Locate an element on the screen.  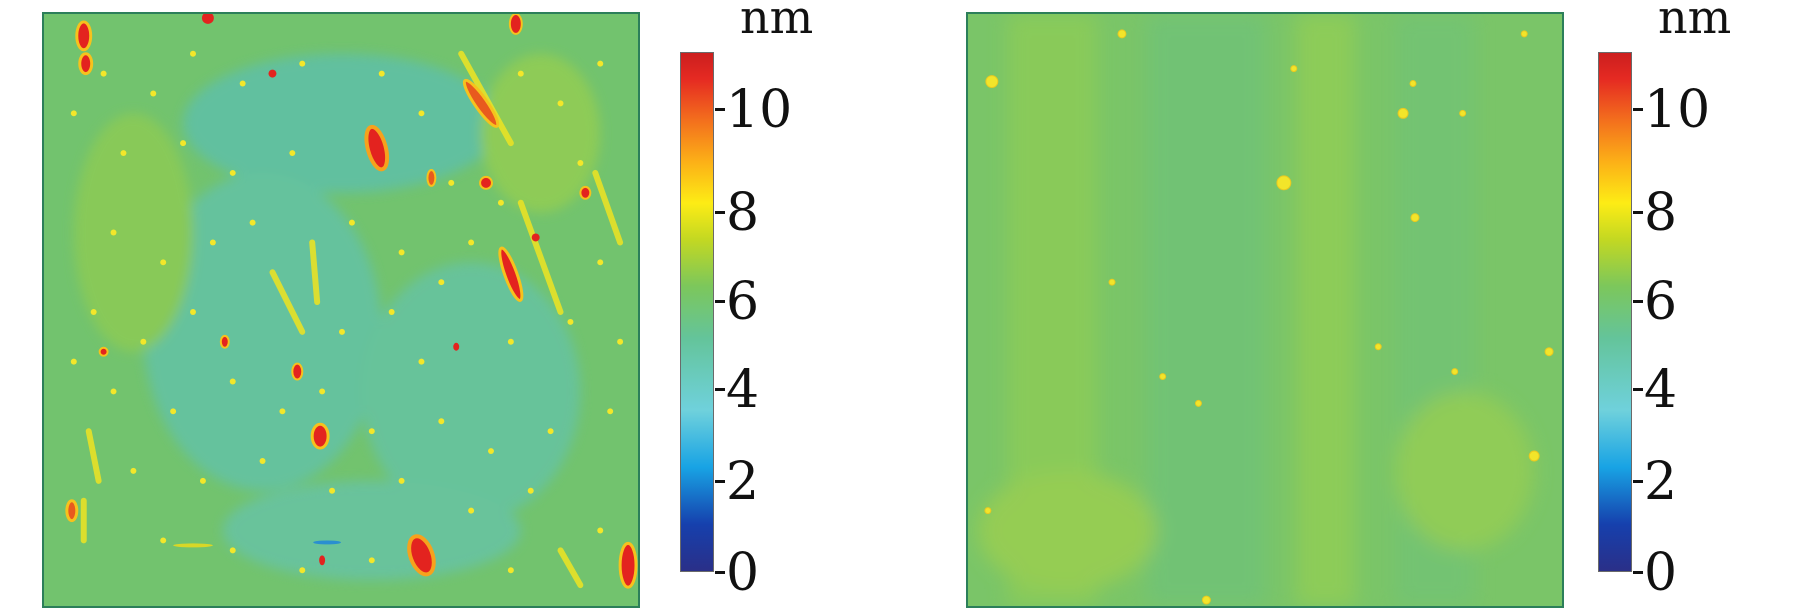
colorbar-ticklabel-right-0: 0 is located at coordinates (1661, 573).